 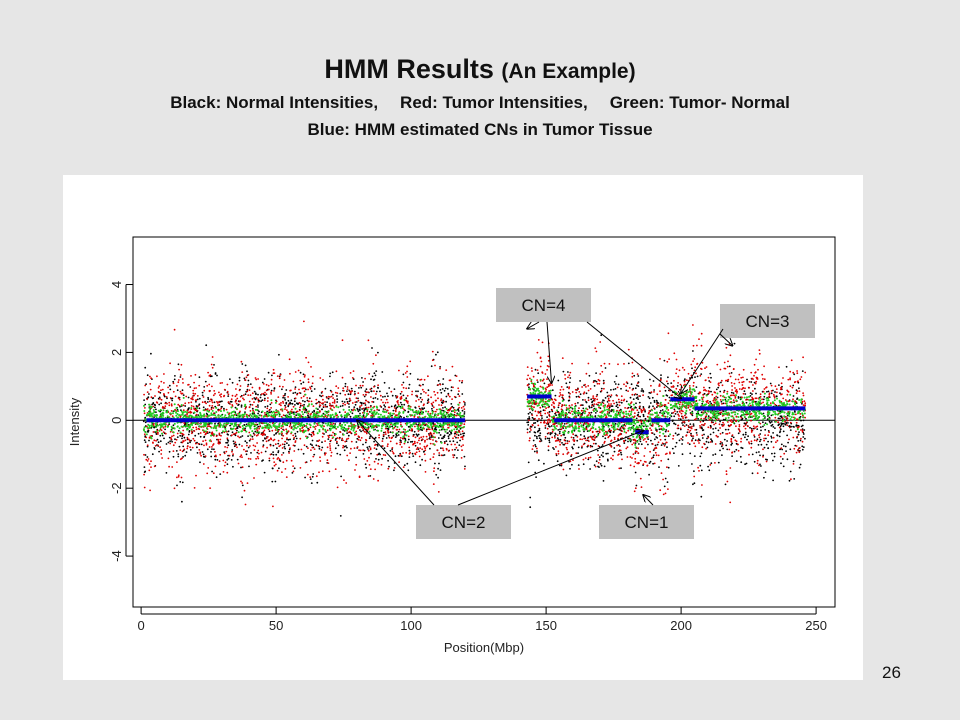 I want to click on y-tick-label: -2, so click(x=116, y=488).